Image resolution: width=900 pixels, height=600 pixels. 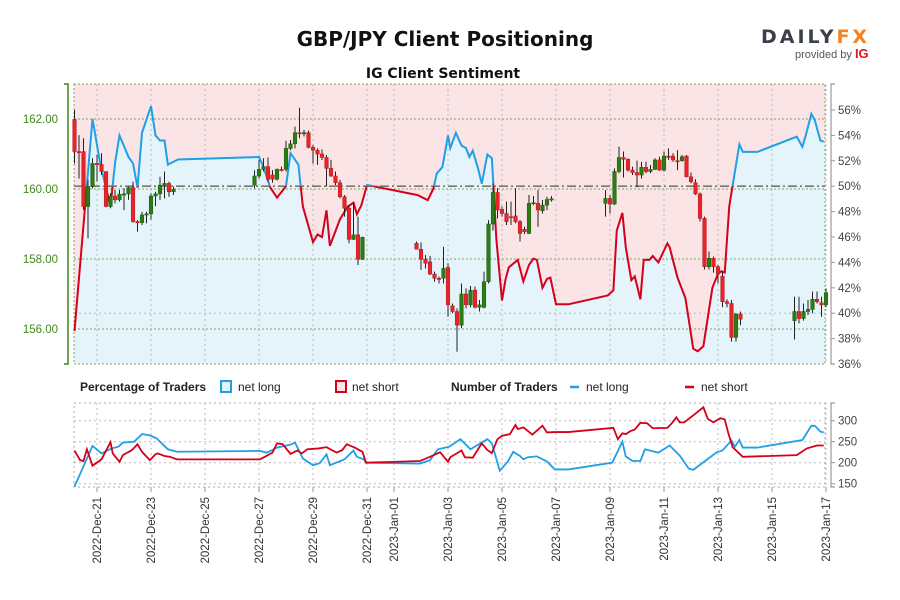 I want to click on legend-num-short: net short, so click(x=724, y=387).